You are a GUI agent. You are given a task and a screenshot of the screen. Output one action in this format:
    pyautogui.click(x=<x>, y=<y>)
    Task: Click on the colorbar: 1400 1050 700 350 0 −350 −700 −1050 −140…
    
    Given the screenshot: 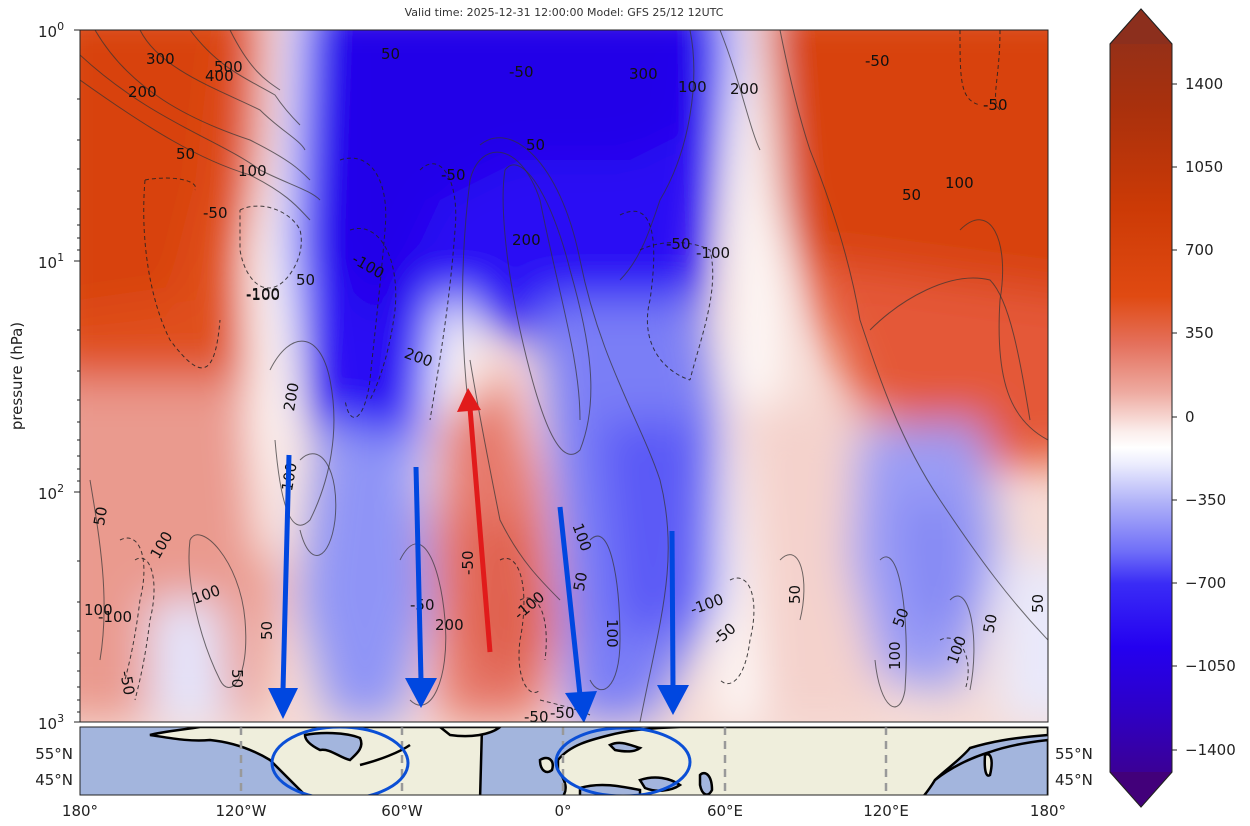 What is the action you would take?
    pyautogui.click(x=1172, y=408)
    